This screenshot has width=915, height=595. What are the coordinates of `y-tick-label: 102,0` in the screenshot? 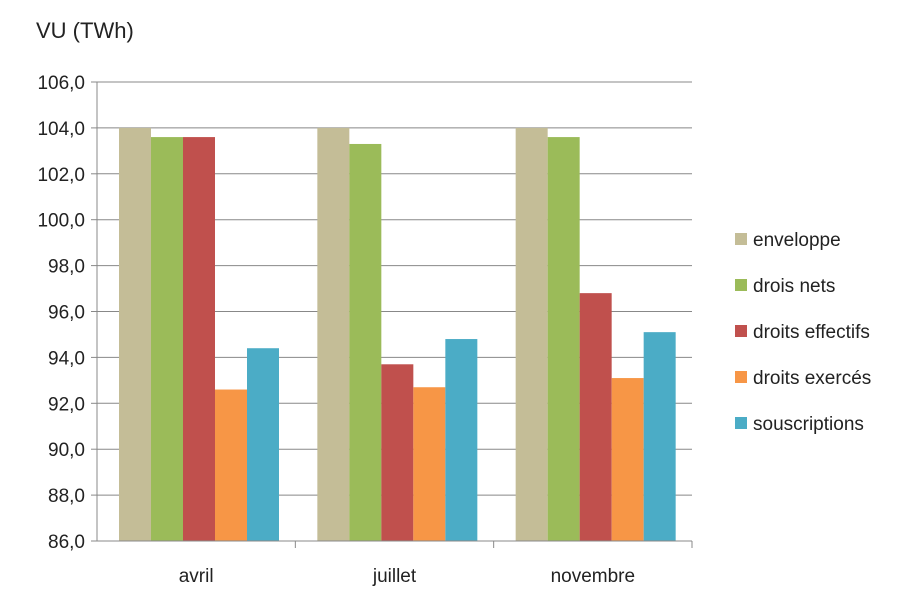 It's located at (61, 175).